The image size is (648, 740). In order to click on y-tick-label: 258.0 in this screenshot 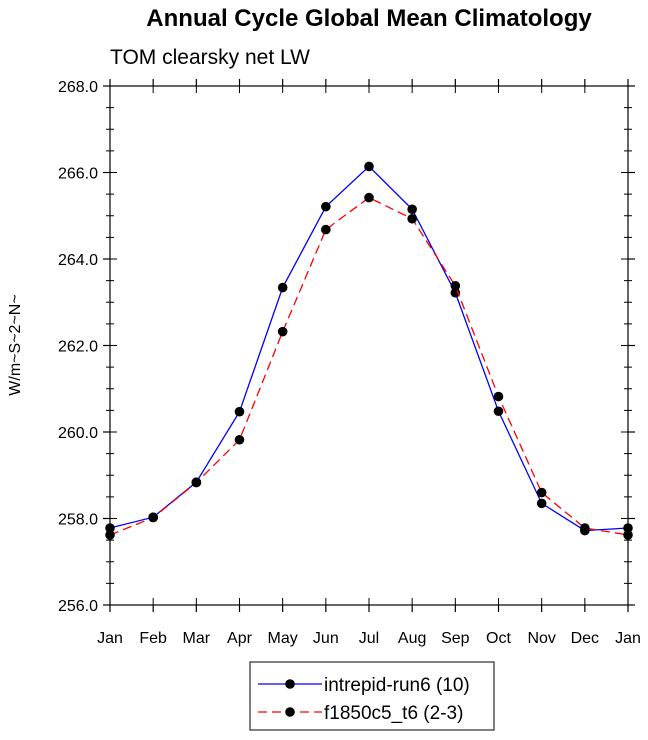, I will do `click(78, 520)`.